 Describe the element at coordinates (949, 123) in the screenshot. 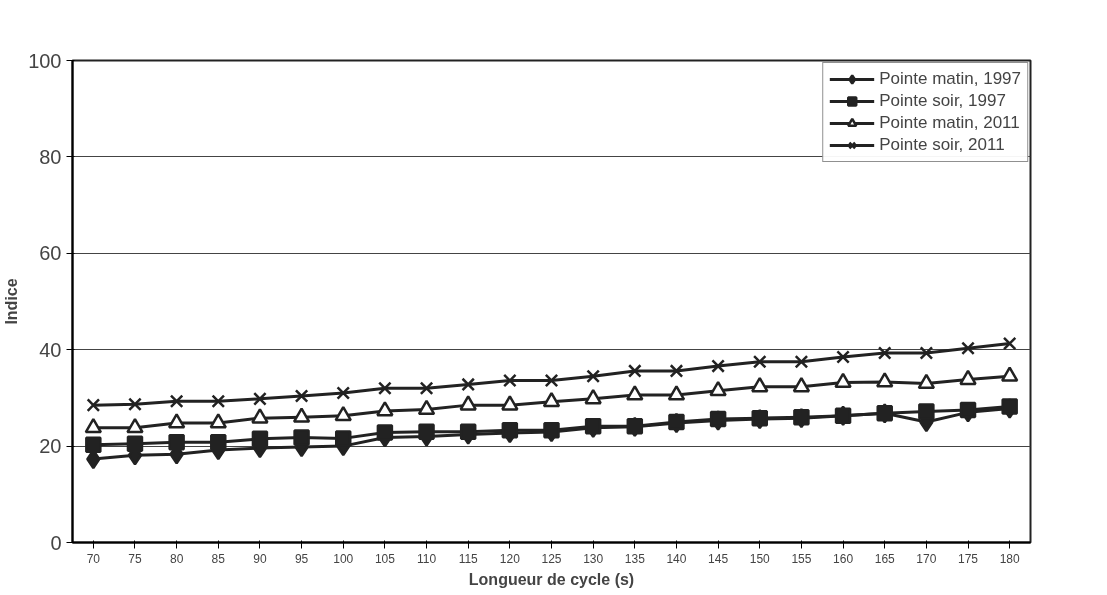

I see `legend-label: Pointe matin, 2011` at that location.